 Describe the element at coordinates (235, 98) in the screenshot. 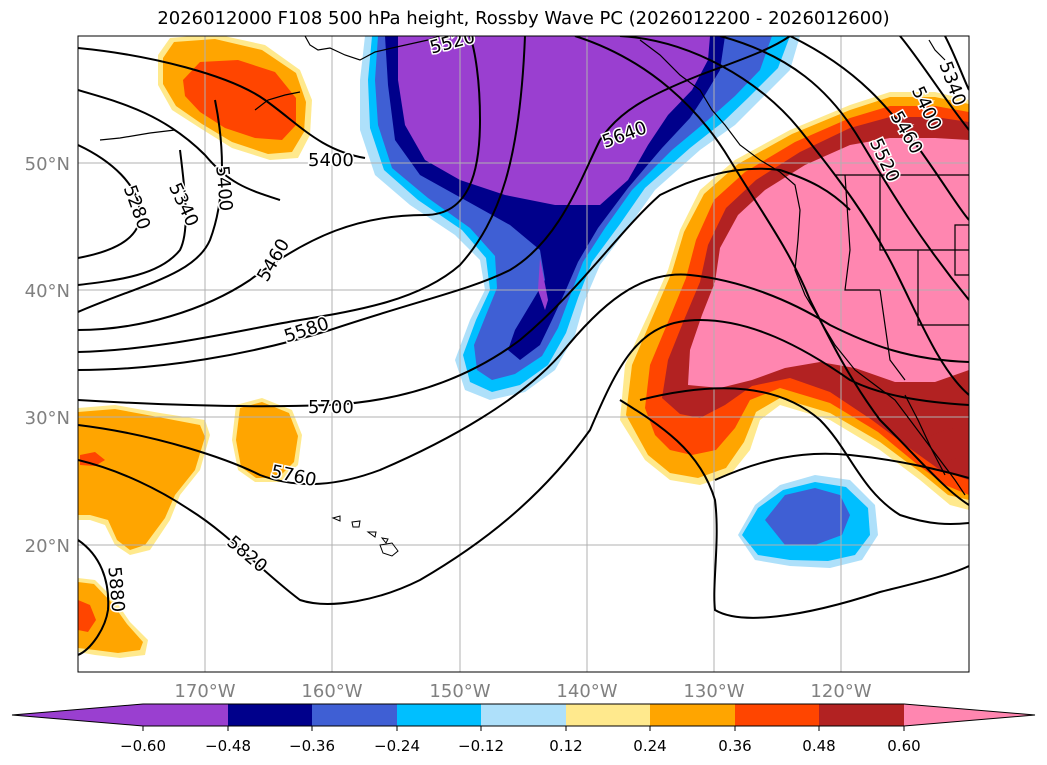

I see `positive-anomaly-north-region` at that location.